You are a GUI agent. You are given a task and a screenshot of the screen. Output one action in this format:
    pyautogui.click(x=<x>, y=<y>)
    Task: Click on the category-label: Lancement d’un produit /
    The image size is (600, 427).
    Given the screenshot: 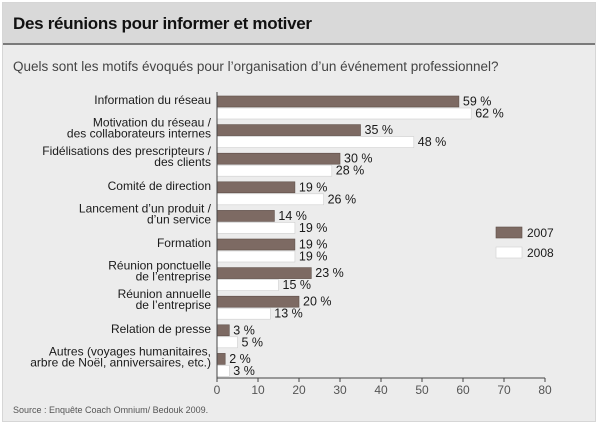 What is the action you would take?
    pyautogui.click(x=145, y=208)
    